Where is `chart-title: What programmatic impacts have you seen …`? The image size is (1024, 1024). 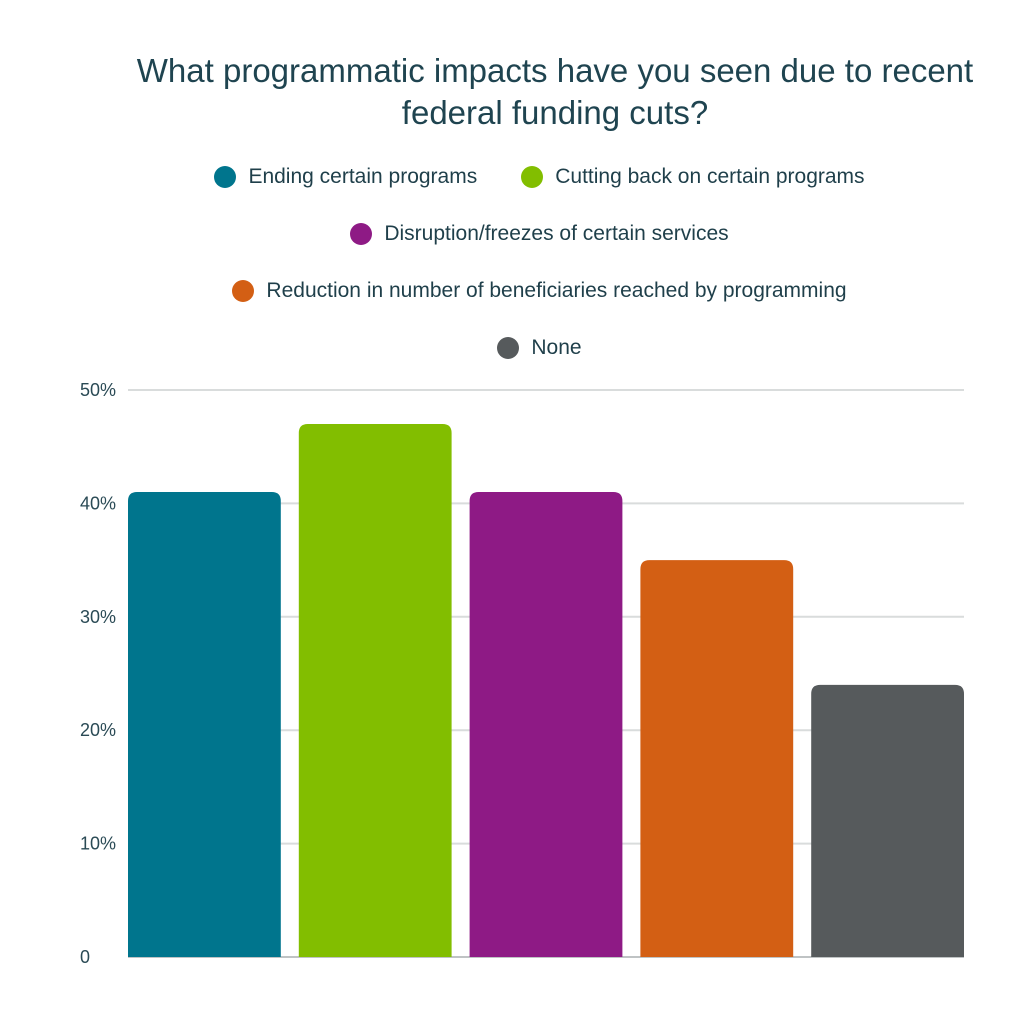 chart-title: What programmatic impacts have you seen … is located at coordinates (555, 91).